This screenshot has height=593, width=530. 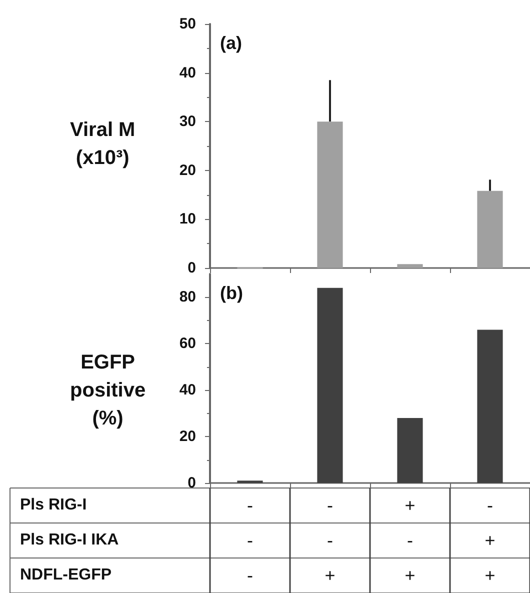 I want to click on x-tick-label: - - +, so click(x=330, y=541).